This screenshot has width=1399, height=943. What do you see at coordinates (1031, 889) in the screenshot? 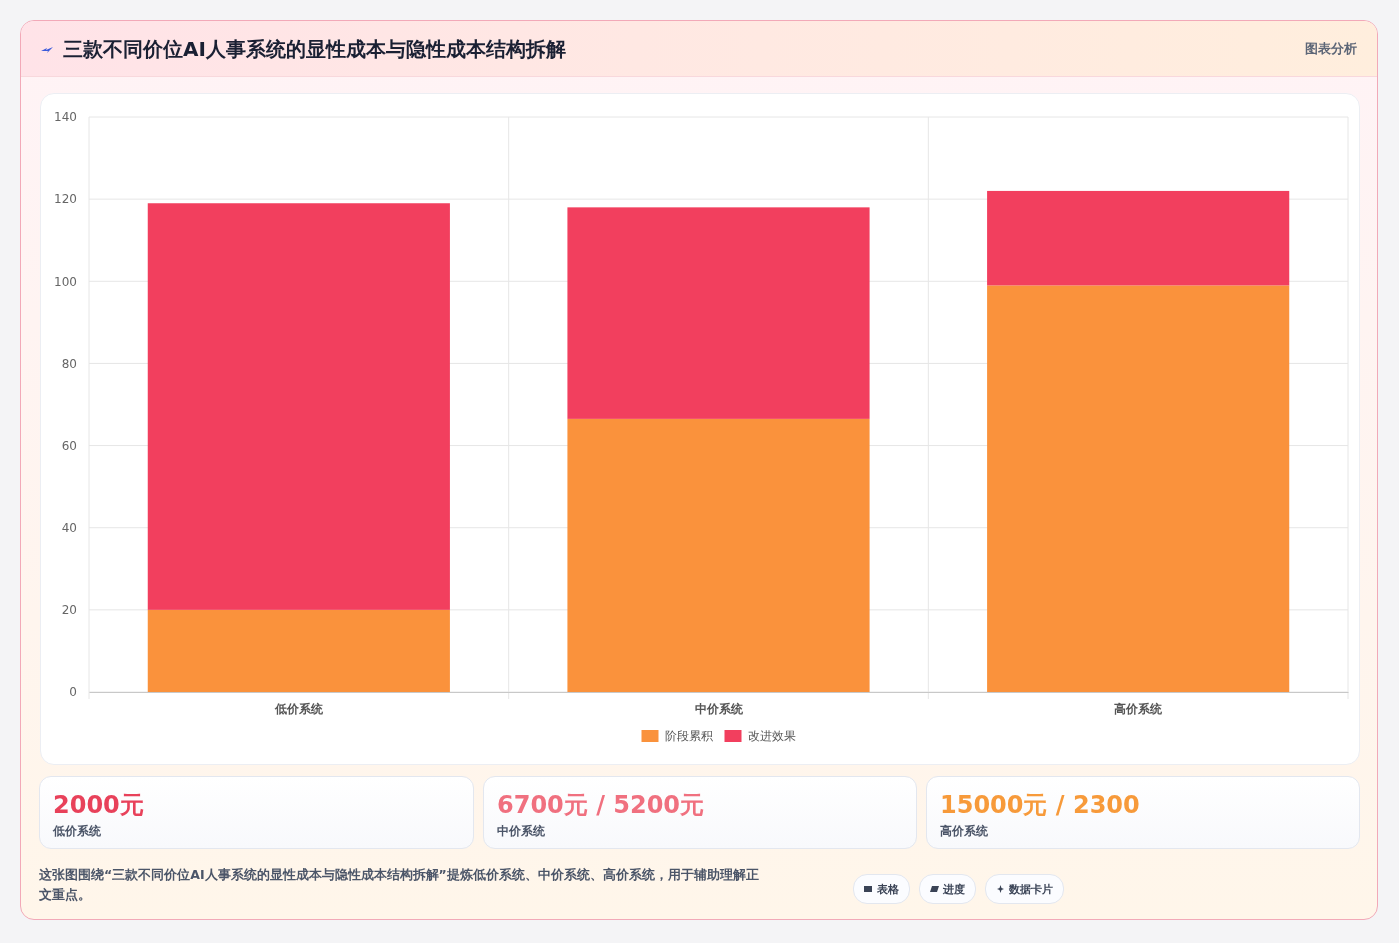
I see `text: 数据卡片` at bounding box center [1031, 889].